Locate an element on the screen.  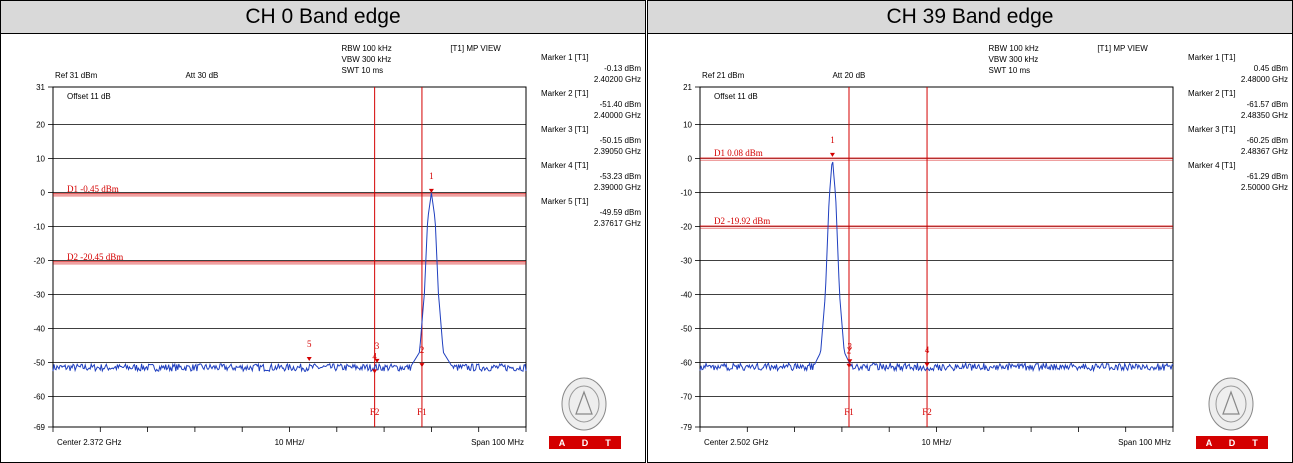
y-tick-label: 31 is located at coordinates (40, 87).